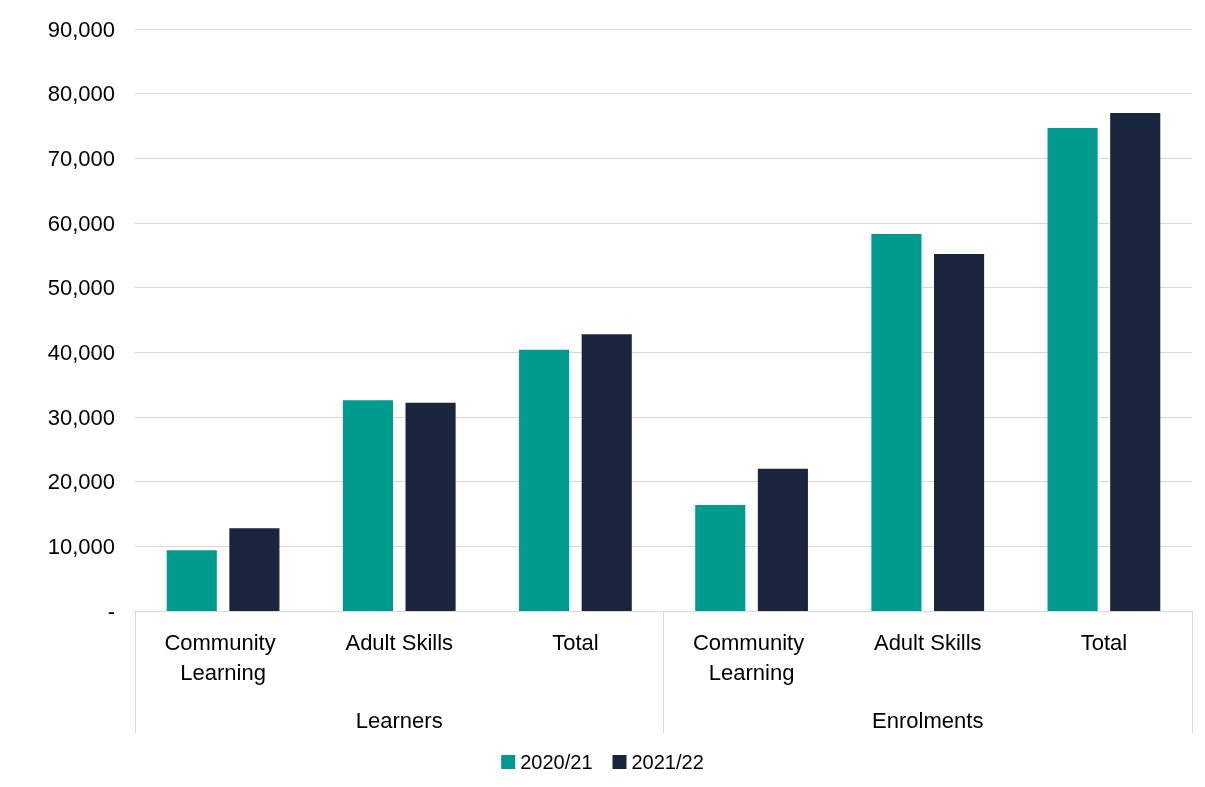 This screenshot has width=1205, height=787. I want to click on y-tick-label: 70,000, so click(81, 158).